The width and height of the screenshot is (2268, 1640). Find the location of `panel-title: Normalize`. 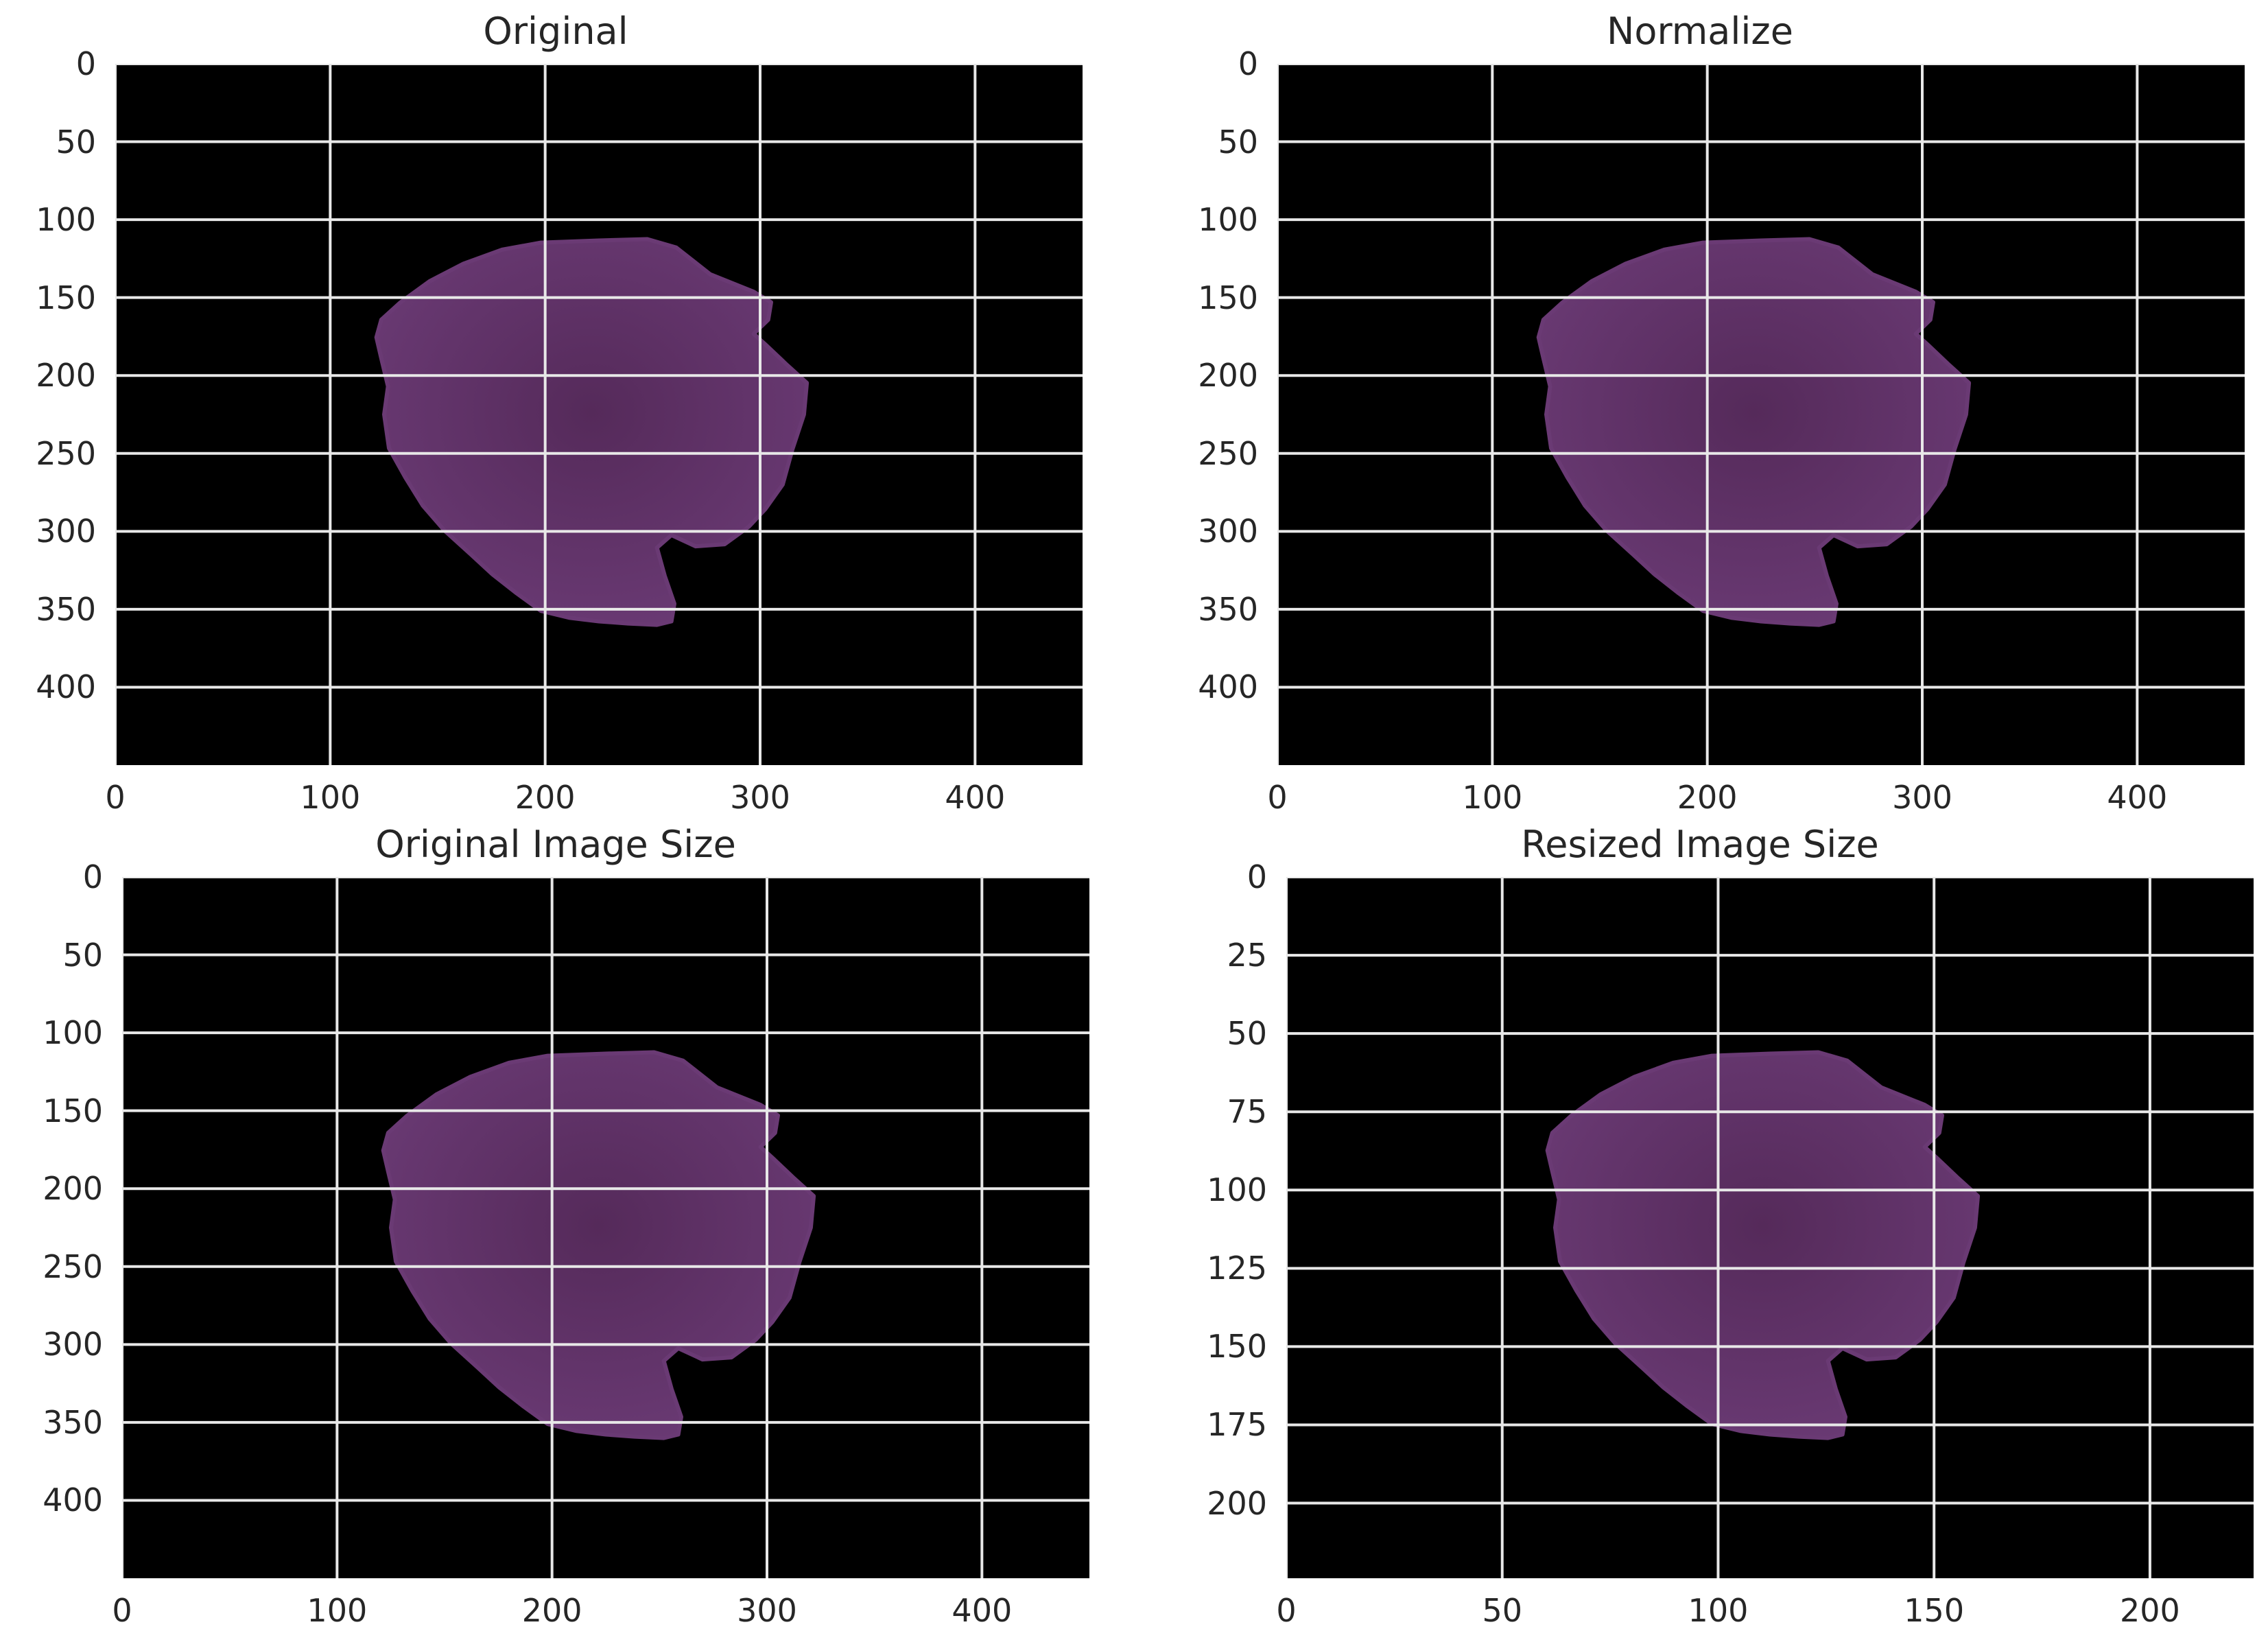

panel-title: Normalize is located at coordinates (1700, 31).